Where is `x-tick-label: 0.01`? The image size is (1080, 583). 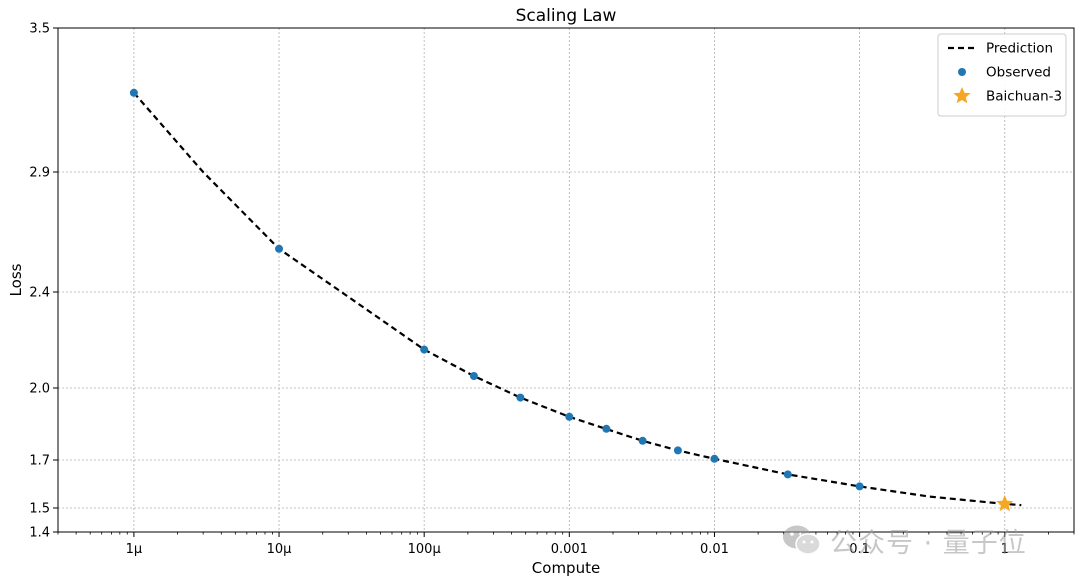 x-tick-label: 0.01 is located at coordinates (714, 549).